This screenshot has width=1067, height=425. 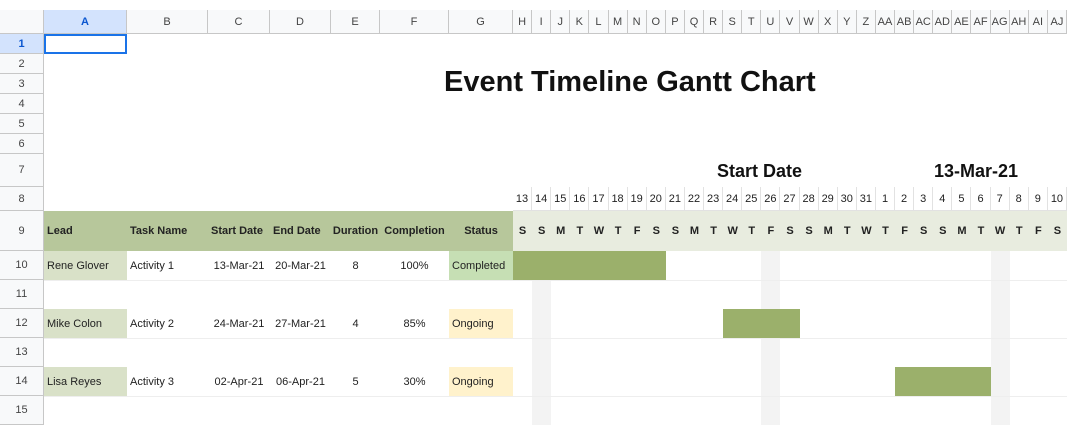 What do you see at coordinates (22, 144) in the screenshot?
I see `row-header: 6` at bounding box center [22, 144].